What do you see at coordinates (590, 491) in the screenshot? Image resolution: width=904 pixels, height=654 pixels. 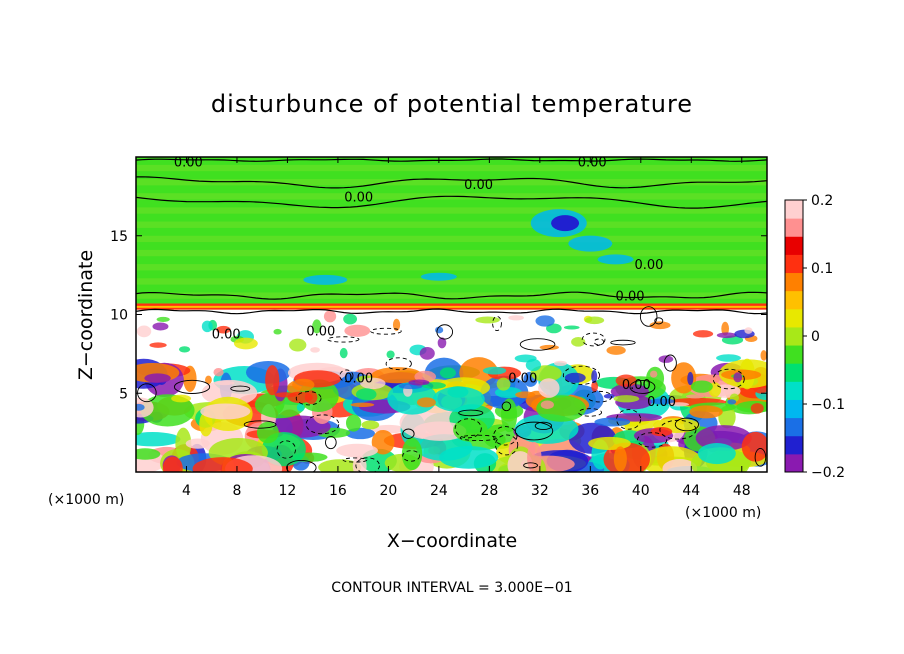 I see `x-tick-label: 36` at bounding box center [590, 491].